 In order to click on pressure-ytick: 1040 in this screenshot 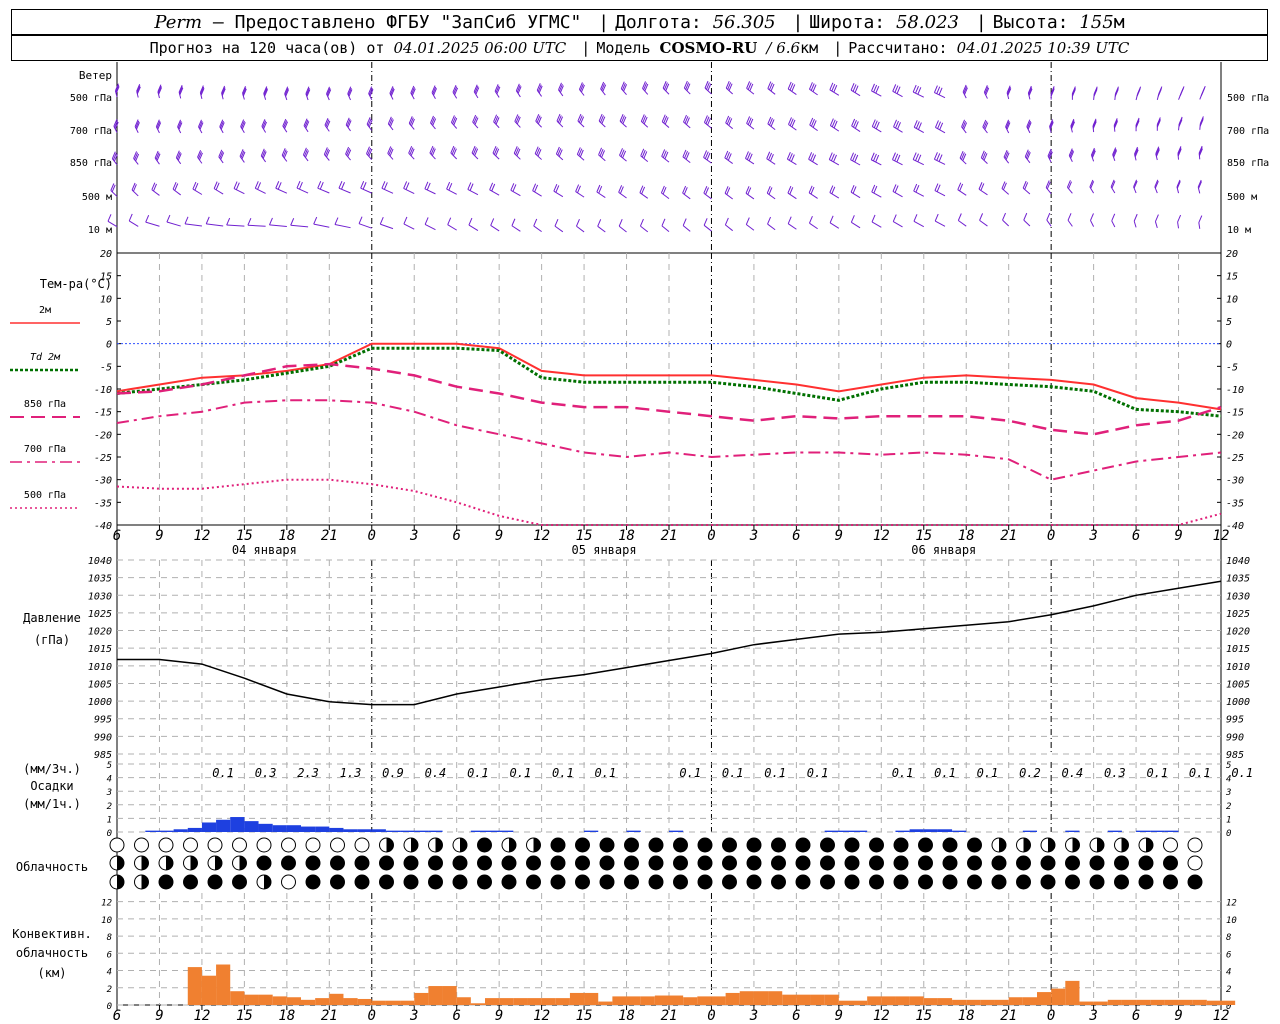, I will do `click(1238, 561)`.